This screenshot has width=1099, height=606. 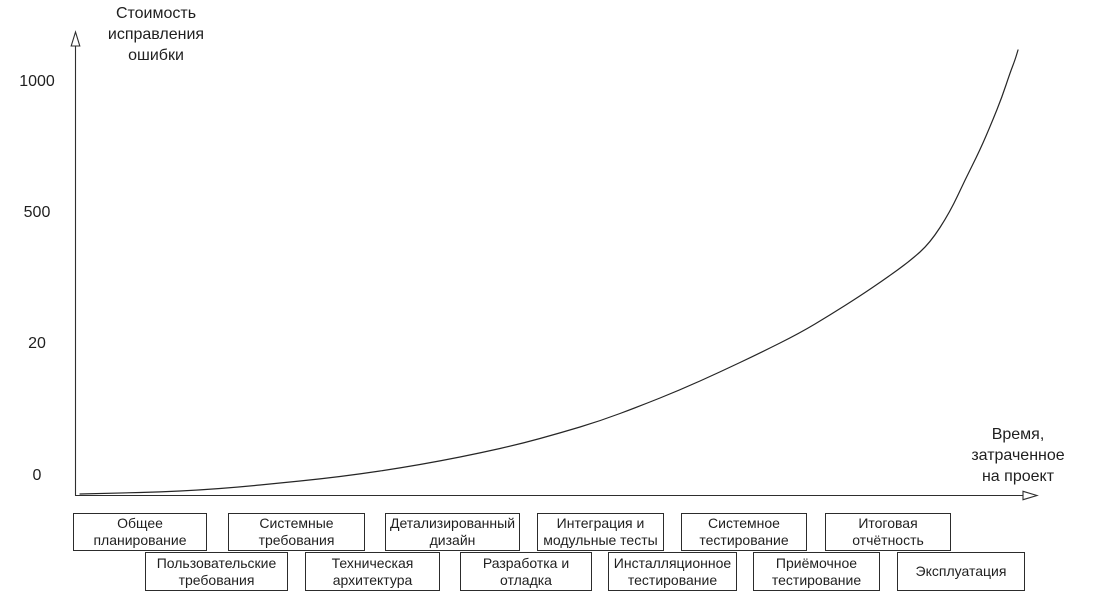 I want to click on phase-box-general-planning: Общее планирование, so click(x=140, y=532).